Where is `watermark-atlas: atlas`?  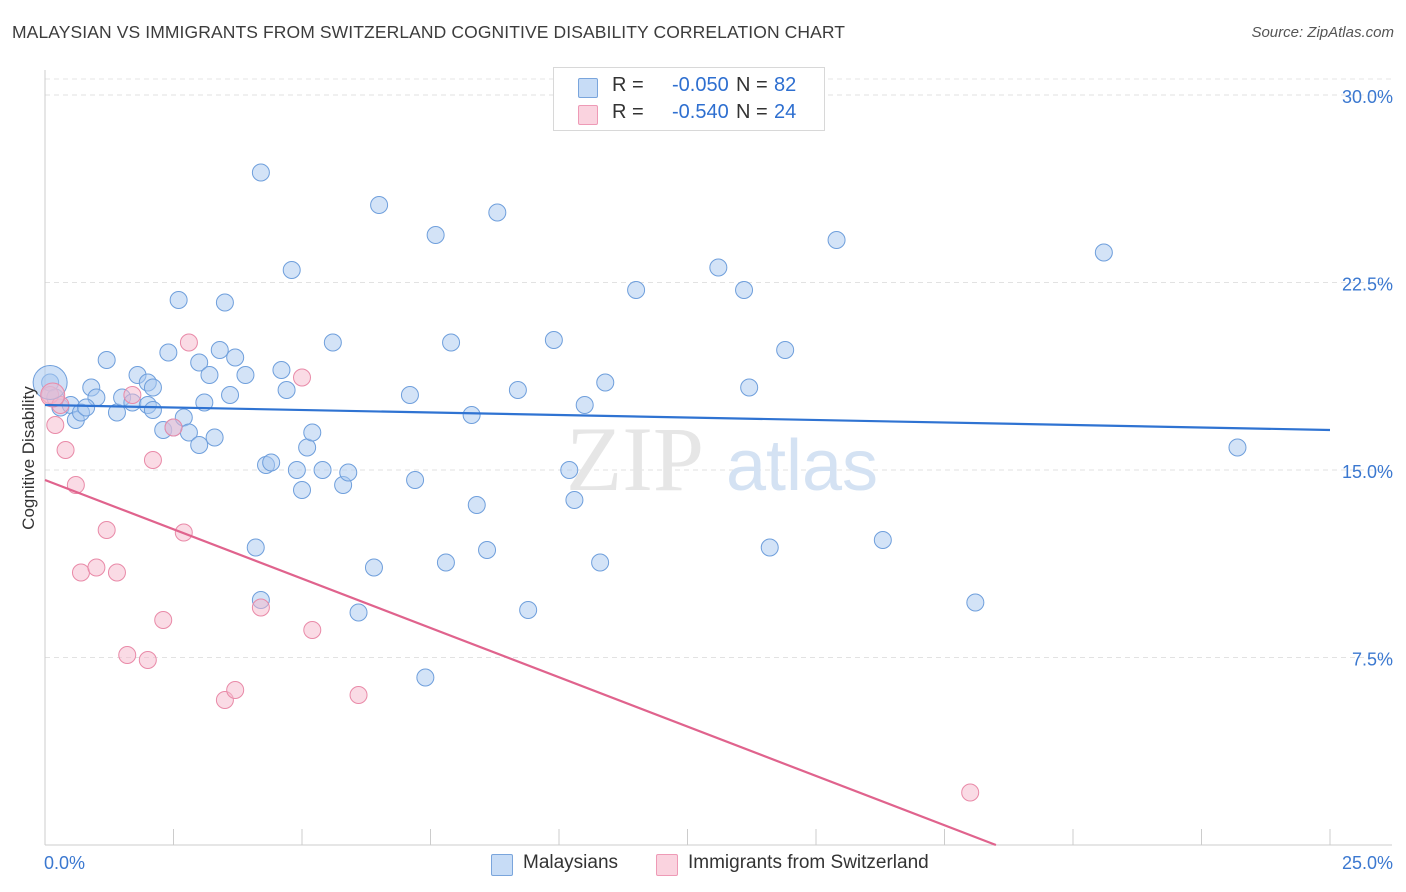
watermark-atlas: atlas is located at coordinates (802, 466).